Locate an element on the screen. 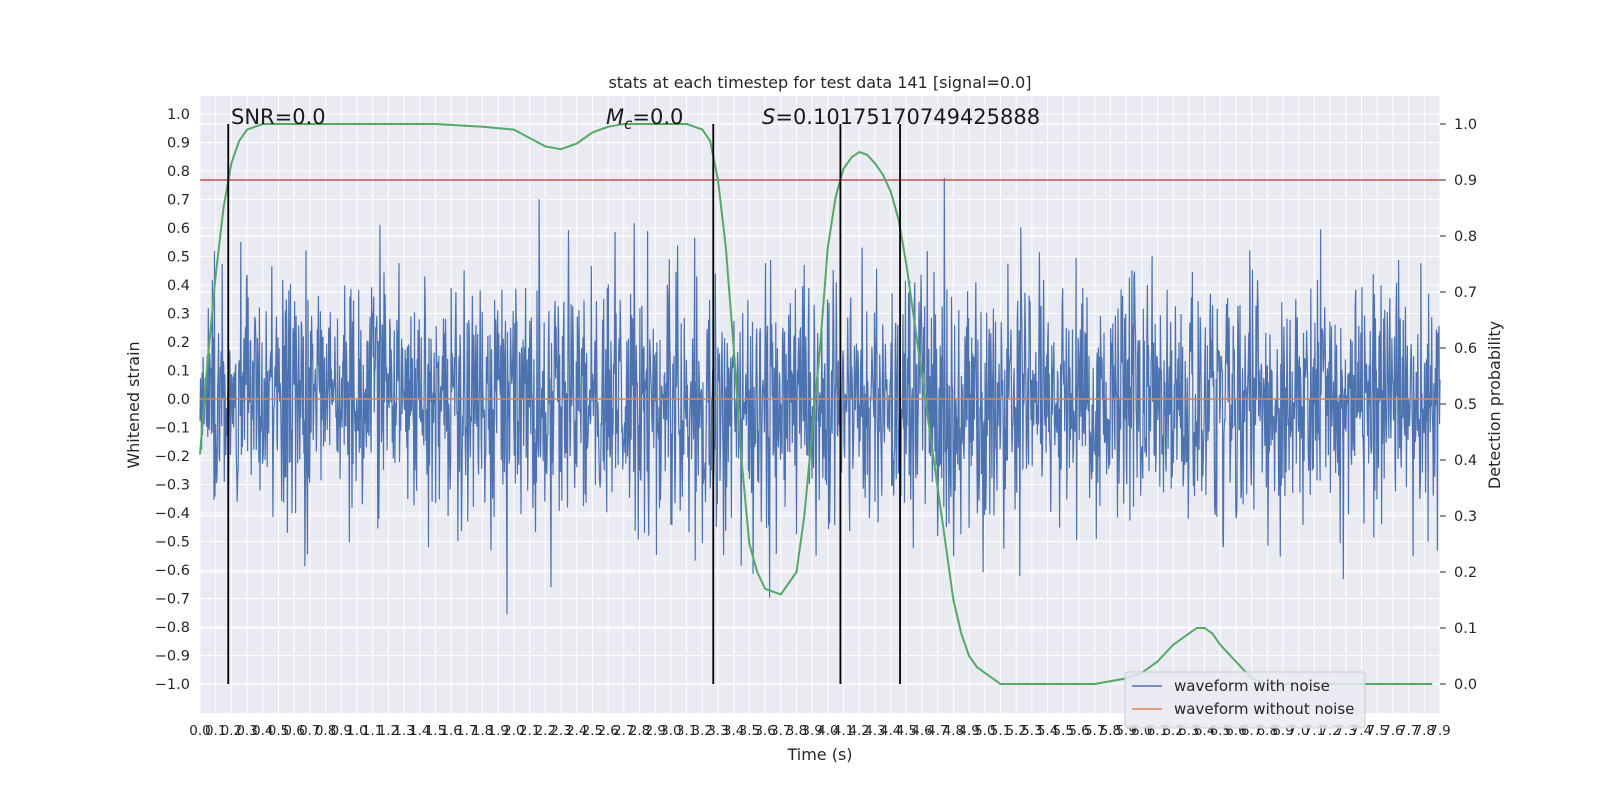  x-tick-label: 7.7 is located at coordinates (1408, 731).